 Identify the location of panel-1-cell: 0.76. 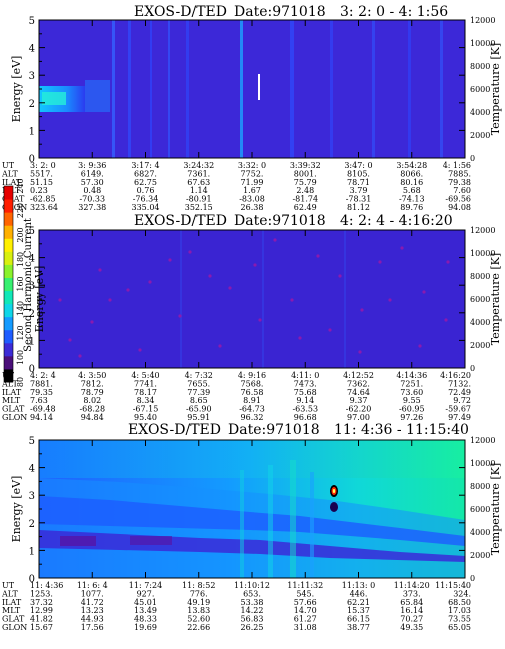
(146, 190).